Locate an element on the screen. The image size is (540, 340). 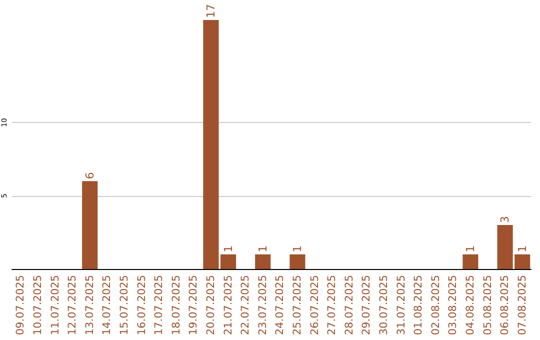
x-tick-label: 20.07.2025 is located at coordinates (210, 305).